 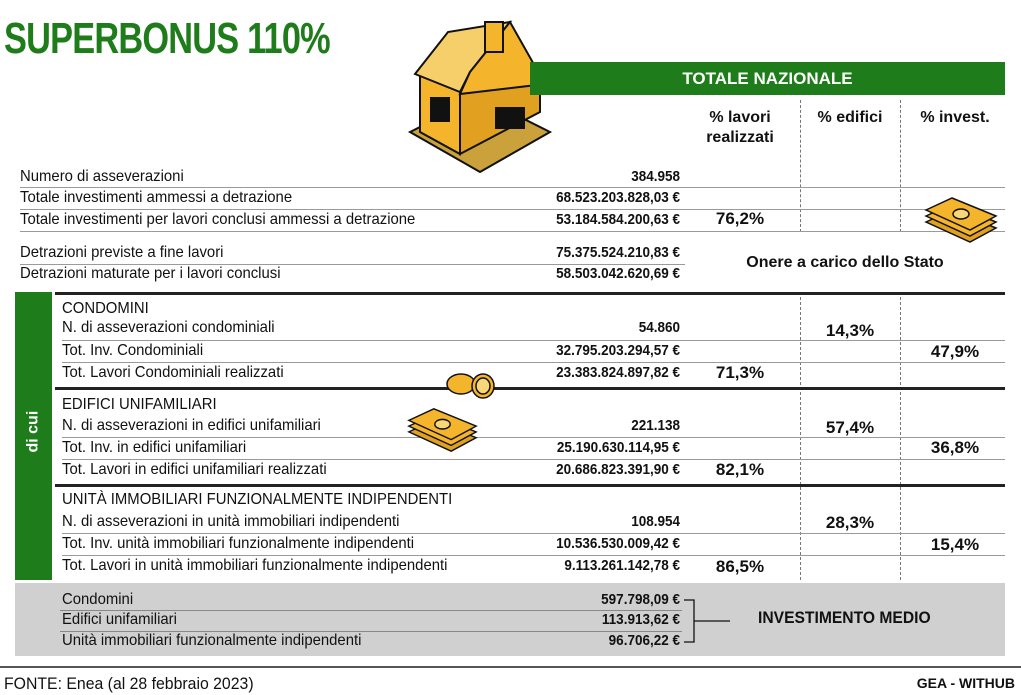 I want to click on medio-value: 96.706,22 €, so click(x=644, y=640).